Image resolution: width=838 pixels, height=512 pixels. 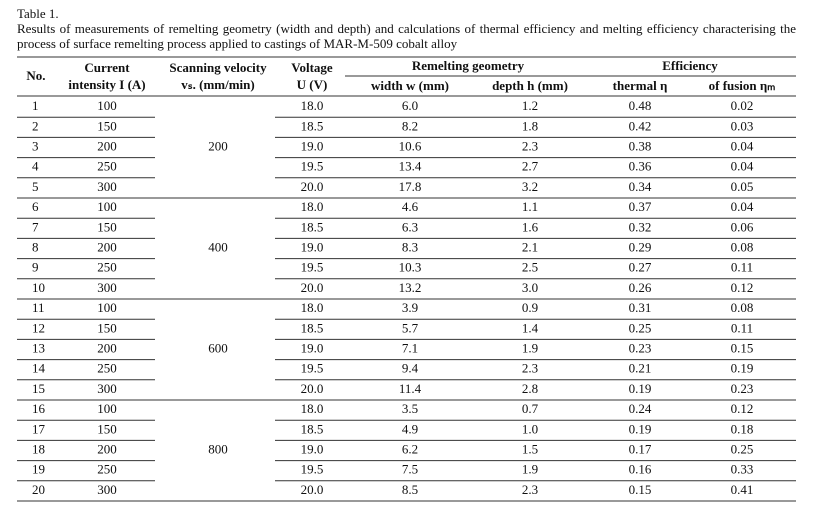 I want to click on cell: 0.06, so click(x=742, y=226).